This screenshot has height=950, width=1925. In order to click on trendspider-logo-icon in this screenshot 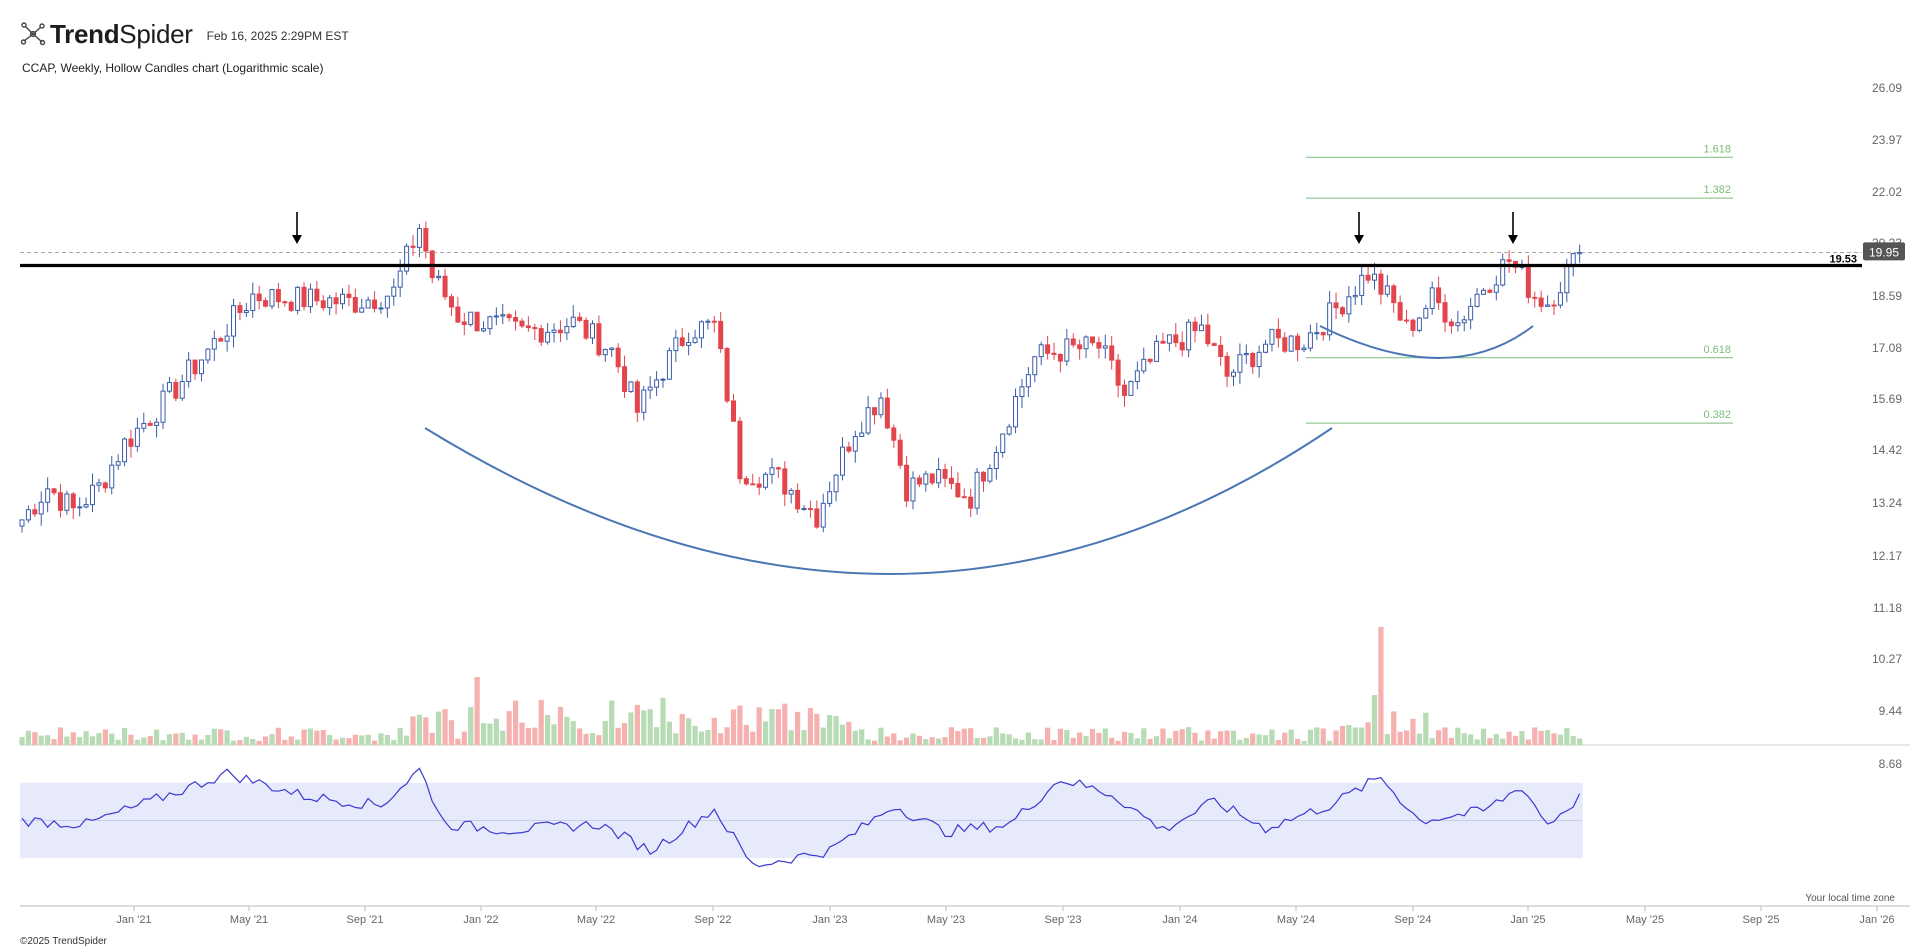, I will do `click(33, 34)`.